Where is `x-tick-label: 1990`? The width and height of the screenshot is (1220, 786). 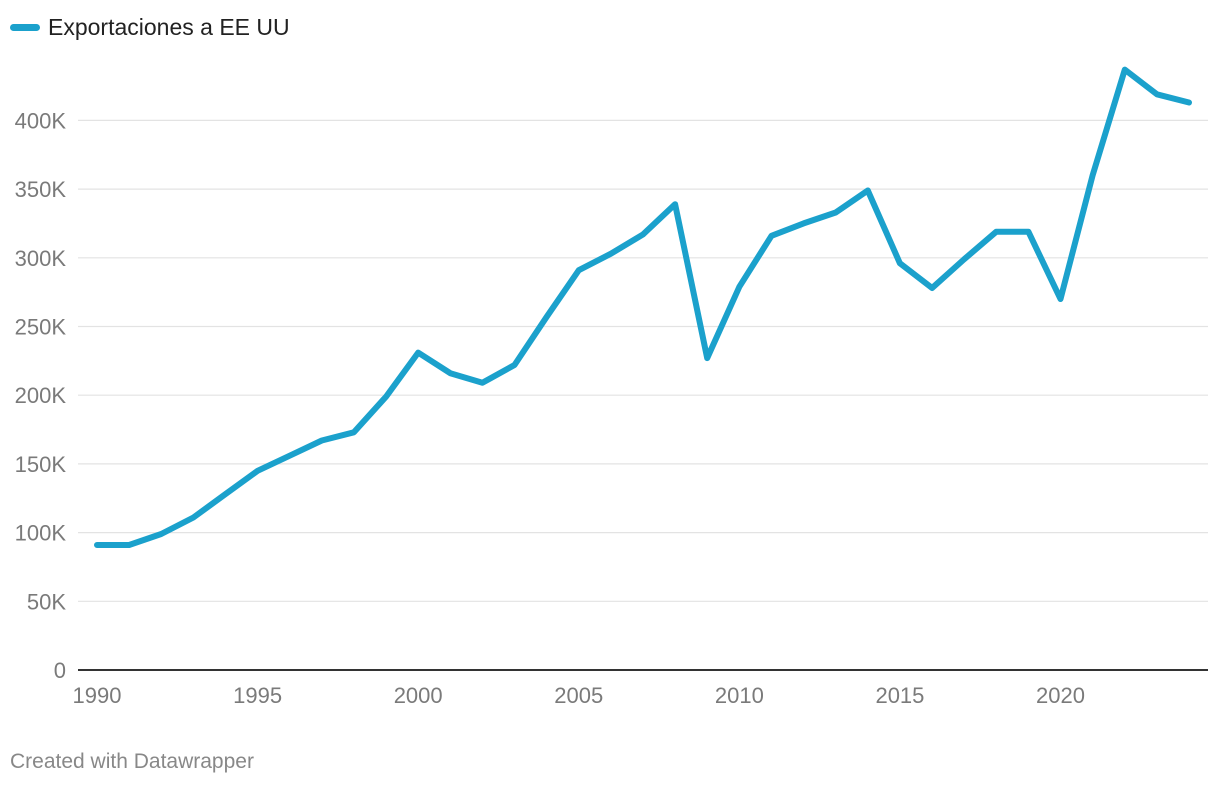
x-tick-label: 1990 is located at coordinates (97, 695).